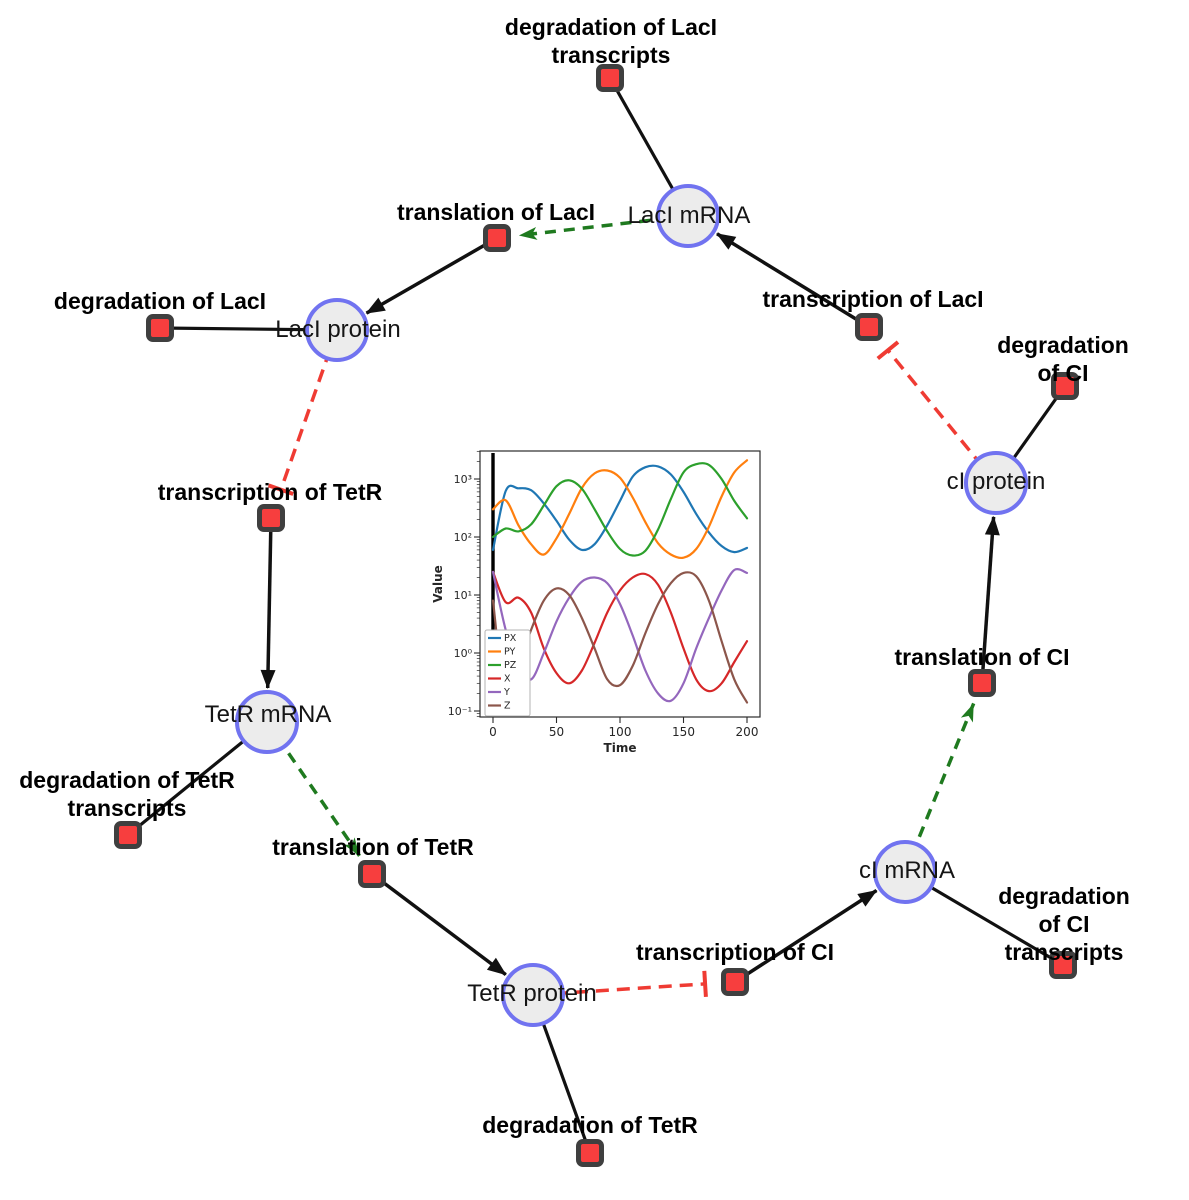 This screenshot has height=1200, width=1189. I want to click on chart-series-Y, so click(620, 635).